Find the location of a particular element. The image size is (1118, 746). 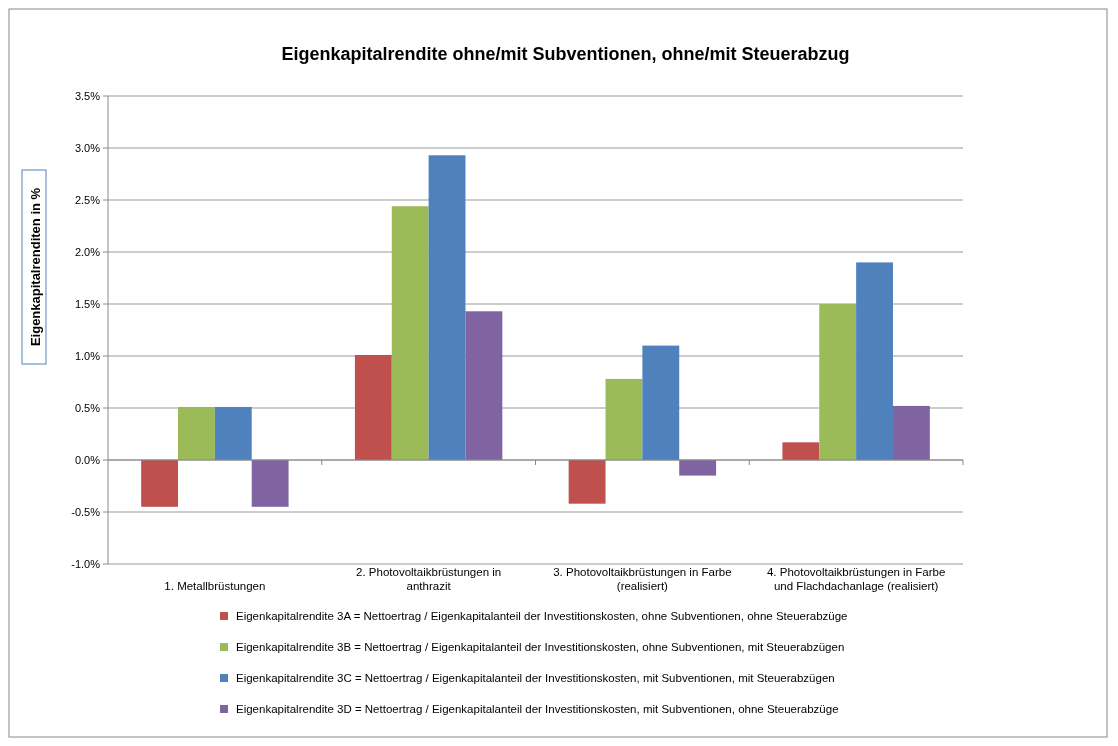

y-tick-label: -0.5% is located at coordinates (86, 511).